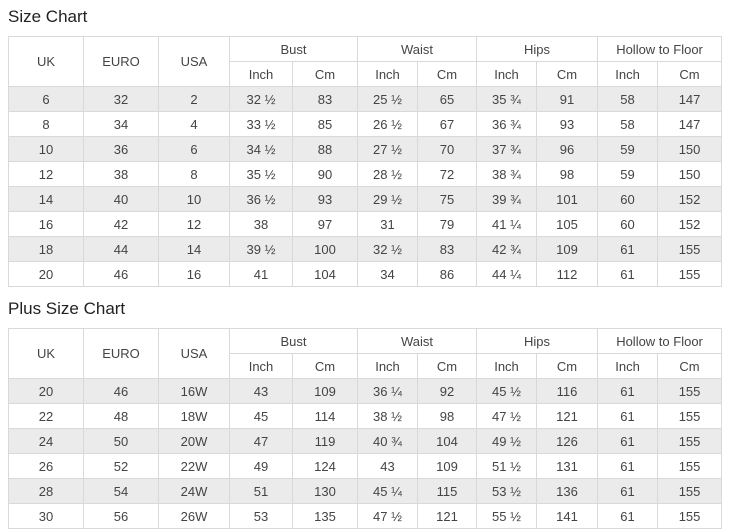 This screenshot has height=530, width=730. What do you see at coordinates (46, 491) in the screenshot?
I see `table-cell: 28` at bounding box center [46, 491].